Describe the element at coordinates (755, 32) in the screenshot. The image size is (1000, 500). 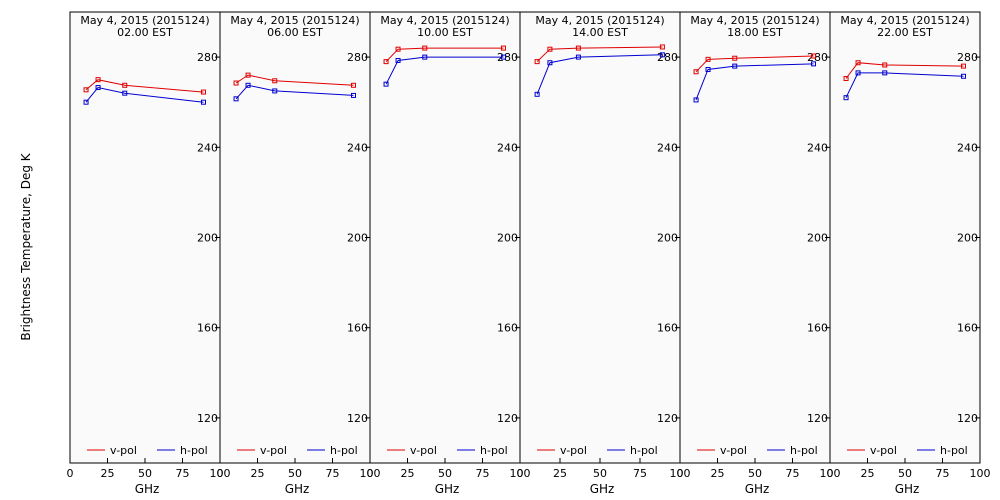
I see `panel-subtitle: 18.00 EST` at that location.